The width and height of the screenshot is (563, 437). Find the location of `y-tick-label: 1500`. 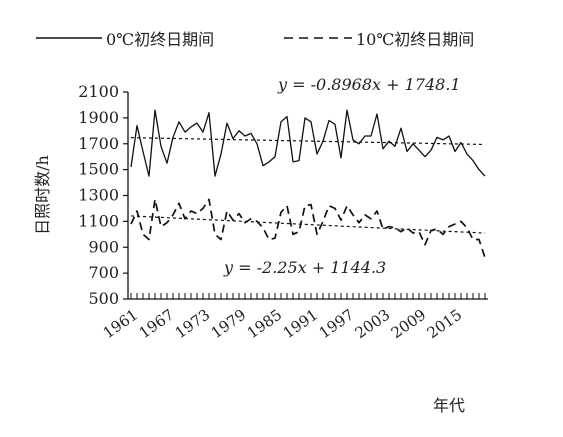

y-tick-label: 1500 is located at coordinates (98, 169).